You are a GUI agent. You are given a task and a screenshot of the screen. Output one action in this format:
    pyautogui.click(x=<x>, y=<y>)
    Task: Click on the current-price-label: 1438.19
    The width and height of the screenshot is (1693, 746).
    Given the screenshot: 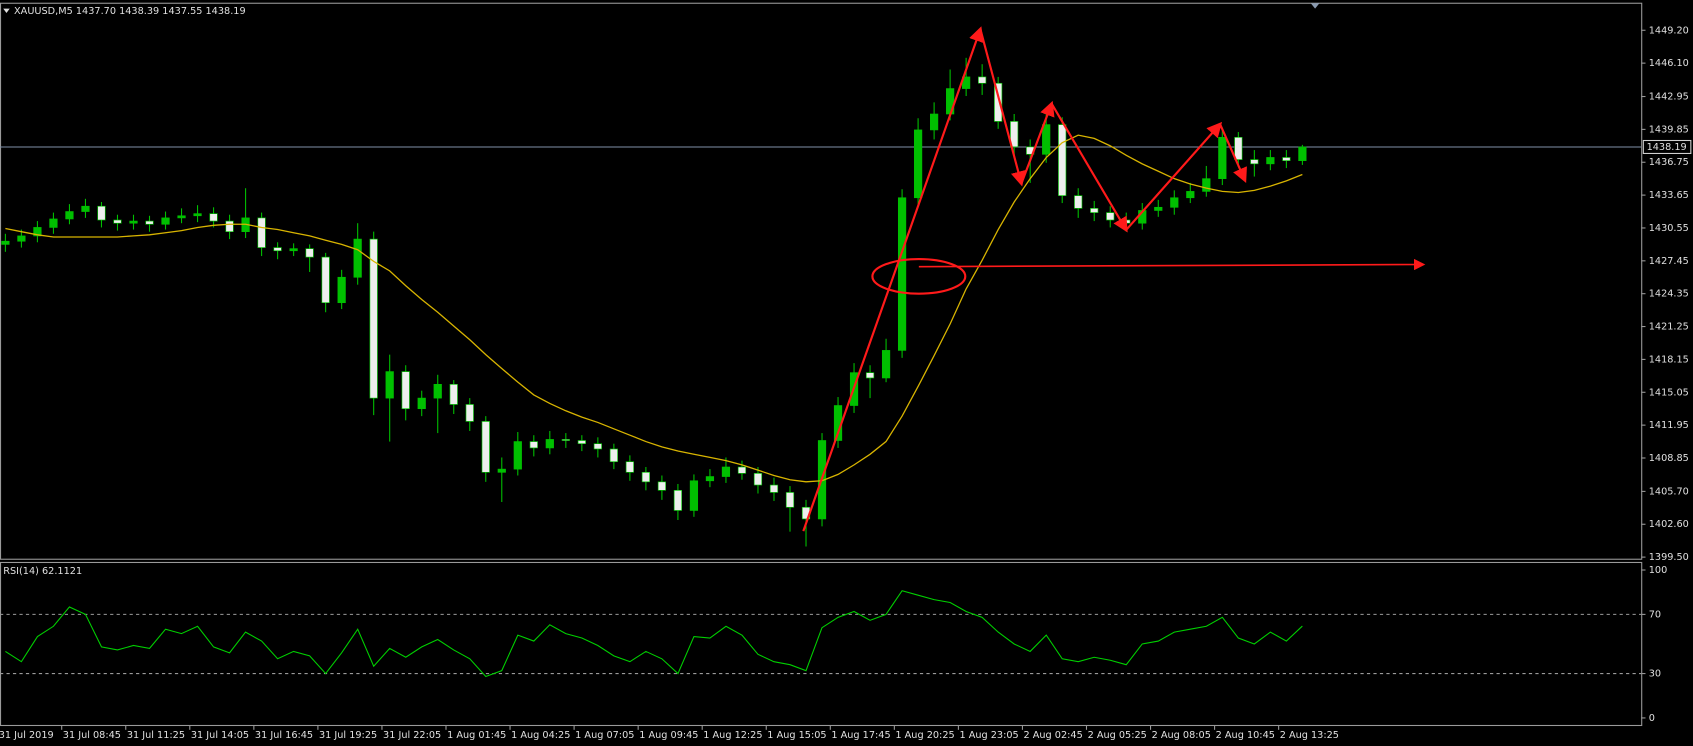 What is the action you would take?
    pyautogui.click(x=1667, y=147)
    